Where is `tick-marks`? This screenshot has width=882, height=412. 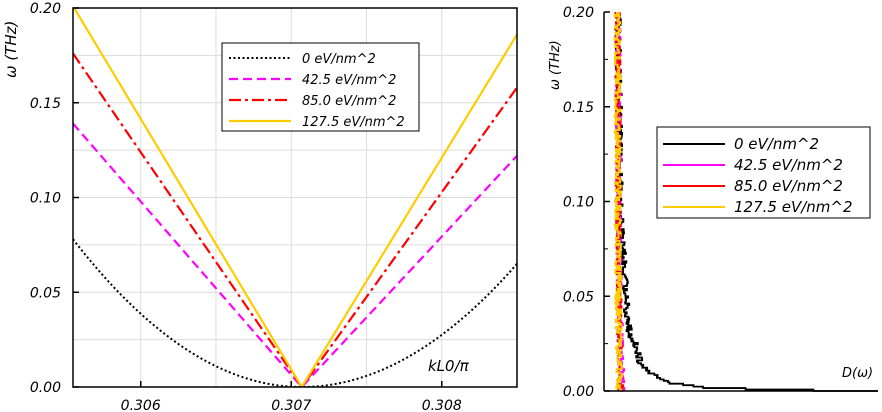
tick-marks is located at coordinates (607, 201).